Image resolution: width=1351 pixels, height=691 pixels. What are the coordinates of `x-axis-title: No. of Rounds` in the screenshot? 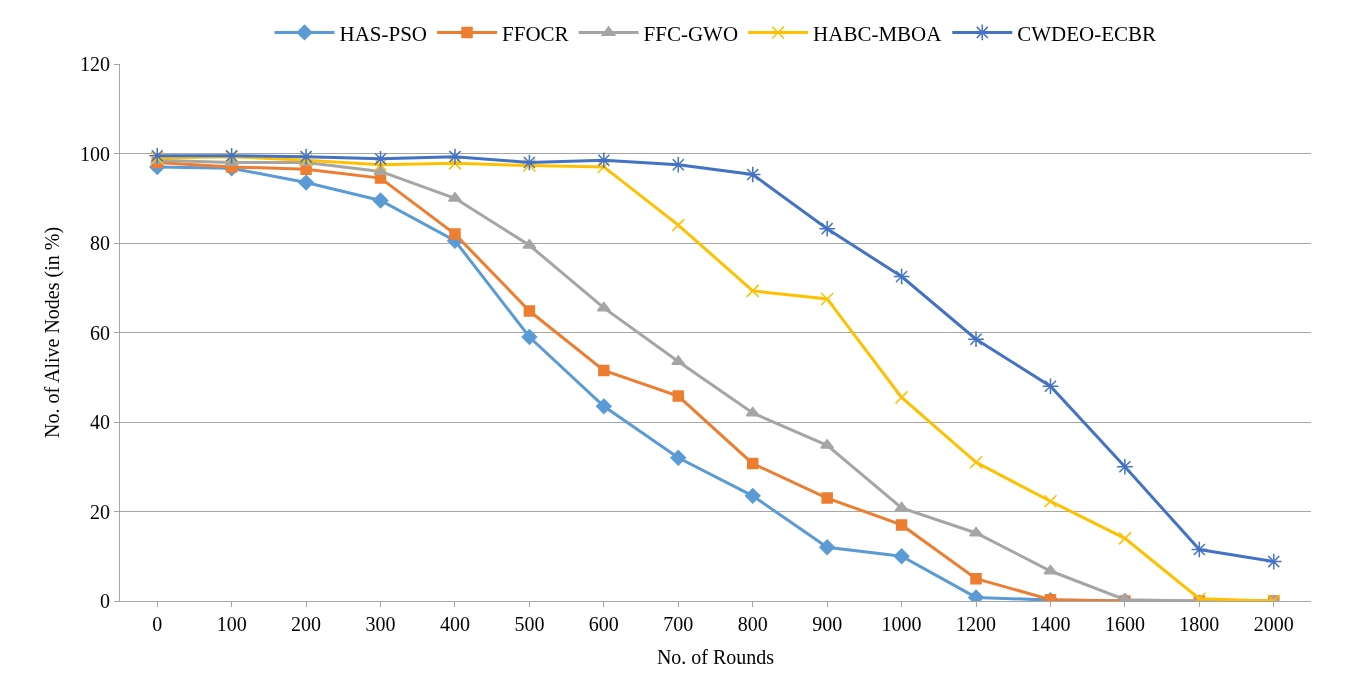 It's located at (715, 656).